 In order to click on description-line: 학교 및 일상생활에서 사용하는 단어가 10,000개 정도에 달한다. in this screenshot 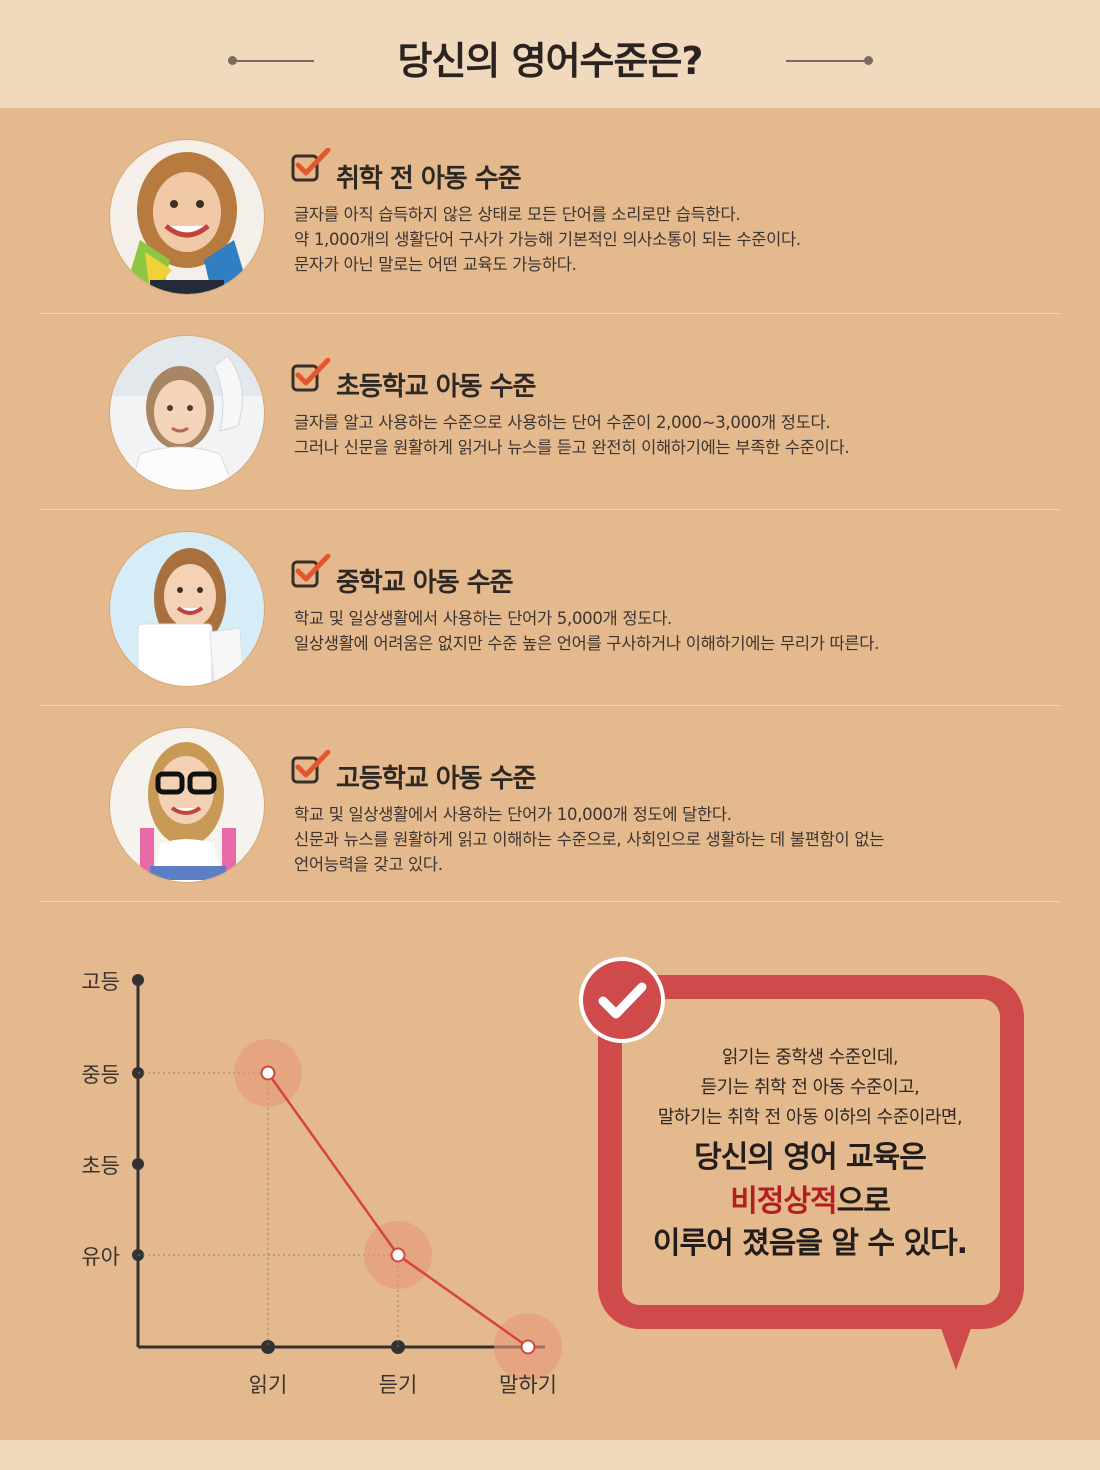, I will do `click(513, 814)`.